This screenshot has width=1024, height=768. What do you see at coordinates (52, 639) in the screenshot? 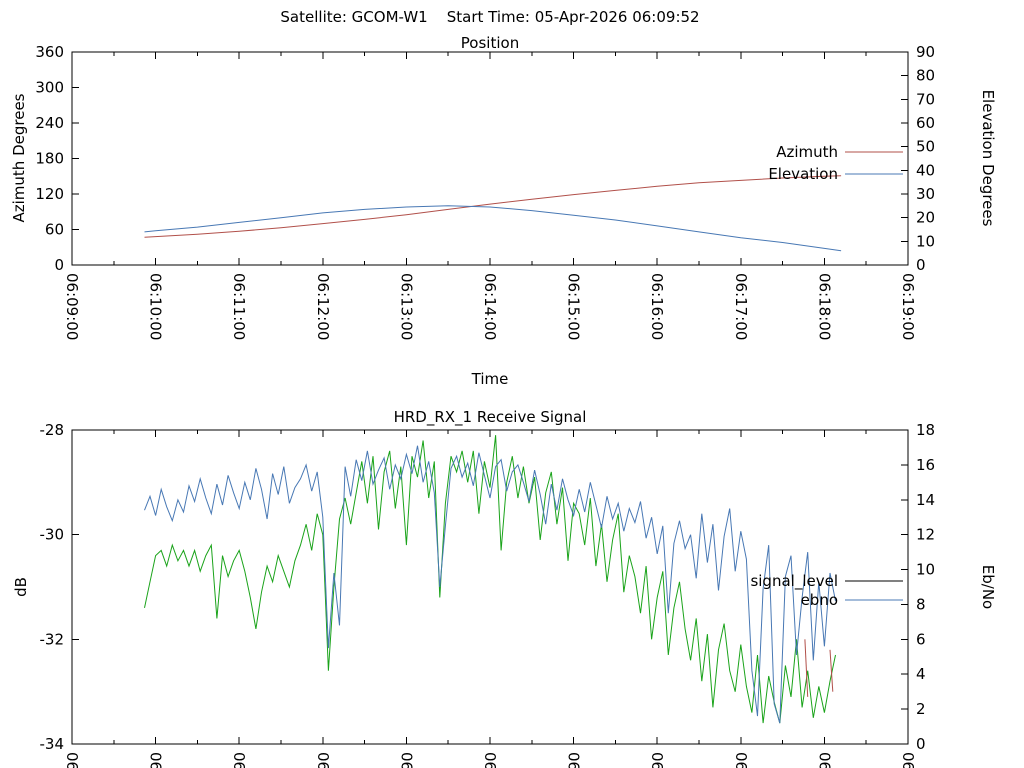
I see `y-tick-label: -32` at bounding box center [52, 639].